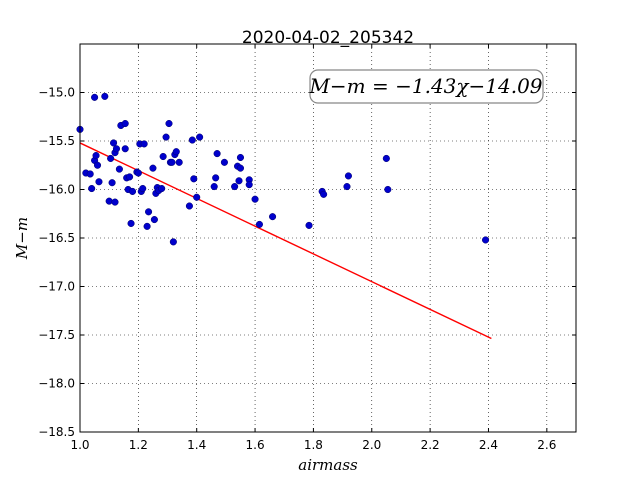  I want to click on y-tick-label: −15.5, so click(56, 141).